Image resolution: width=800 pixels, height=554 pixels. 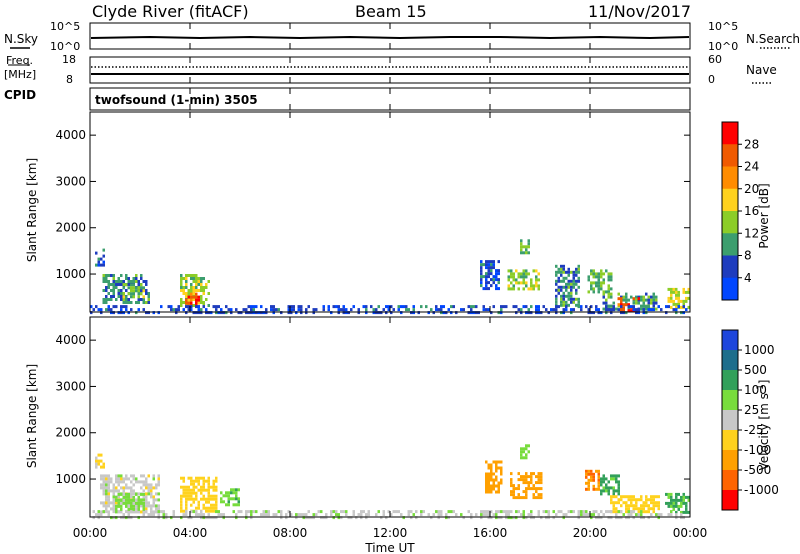 What do you see at coordinates (21, 39) in the screenshot?
I see `nsky-label: N.Sky` at bounding box center [21, 39].